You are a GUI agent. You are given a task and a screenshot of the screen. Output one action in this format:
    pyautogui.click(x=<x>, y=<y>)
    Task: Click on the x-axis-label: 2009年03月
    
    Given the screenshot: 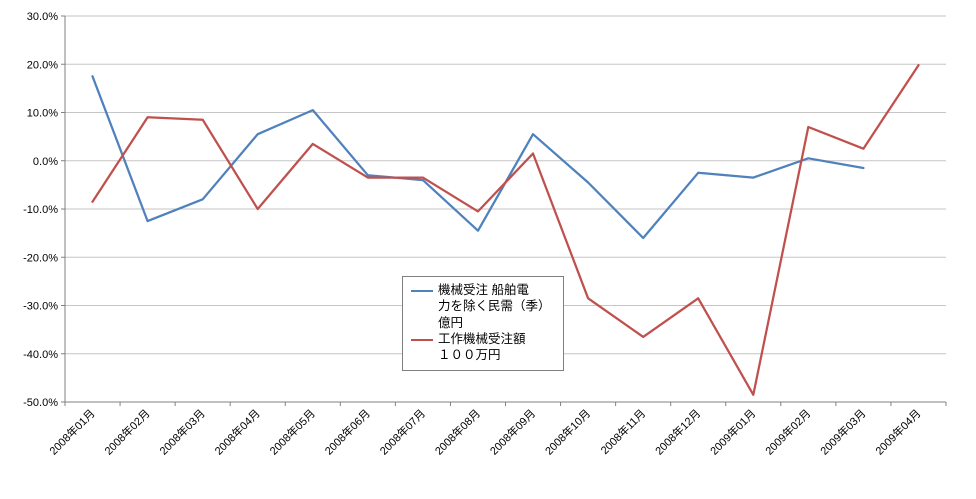 What is the action you would take?
    pyautogui.click(x=842, y=431)
    